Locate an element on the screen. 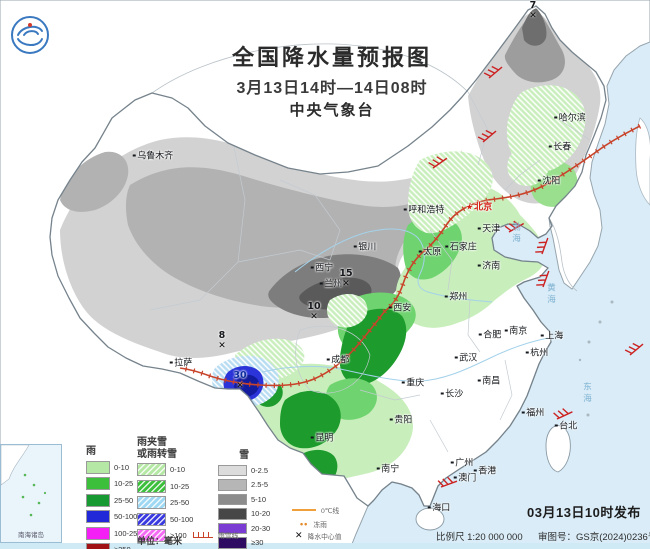 The image size is (650, 549). city-label: 长春 is located at coordinates (560, 147).